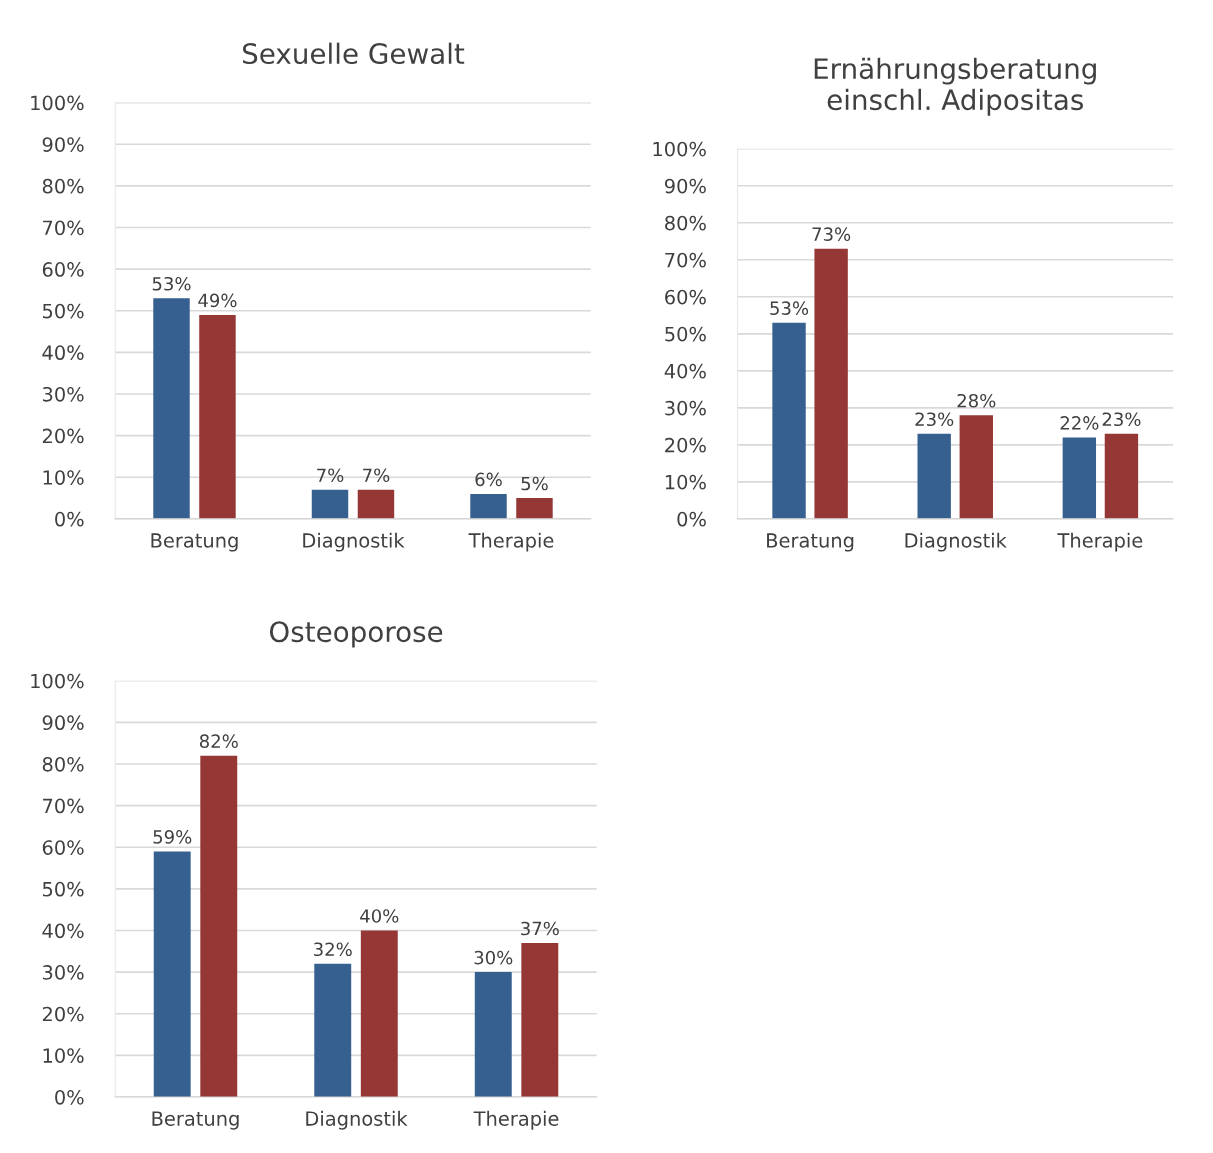  Describe the element at coordinates (1079, 423) in the screenshot. I see `data-label: 22%` at that location.